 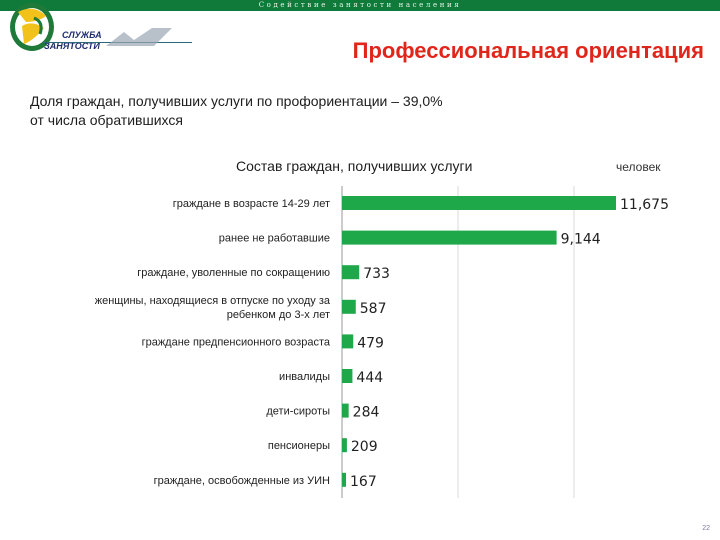 What do you see at coordinates (369, 378) in the screenshot?
I see `data-label: 444` at bounding box center [369, 378].